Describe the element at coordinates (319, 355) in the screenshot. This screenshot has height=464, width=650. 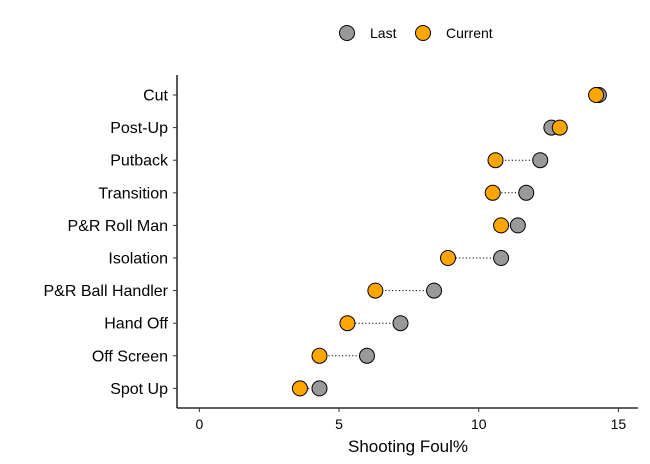
I see `point-current-off-screen` at that location.